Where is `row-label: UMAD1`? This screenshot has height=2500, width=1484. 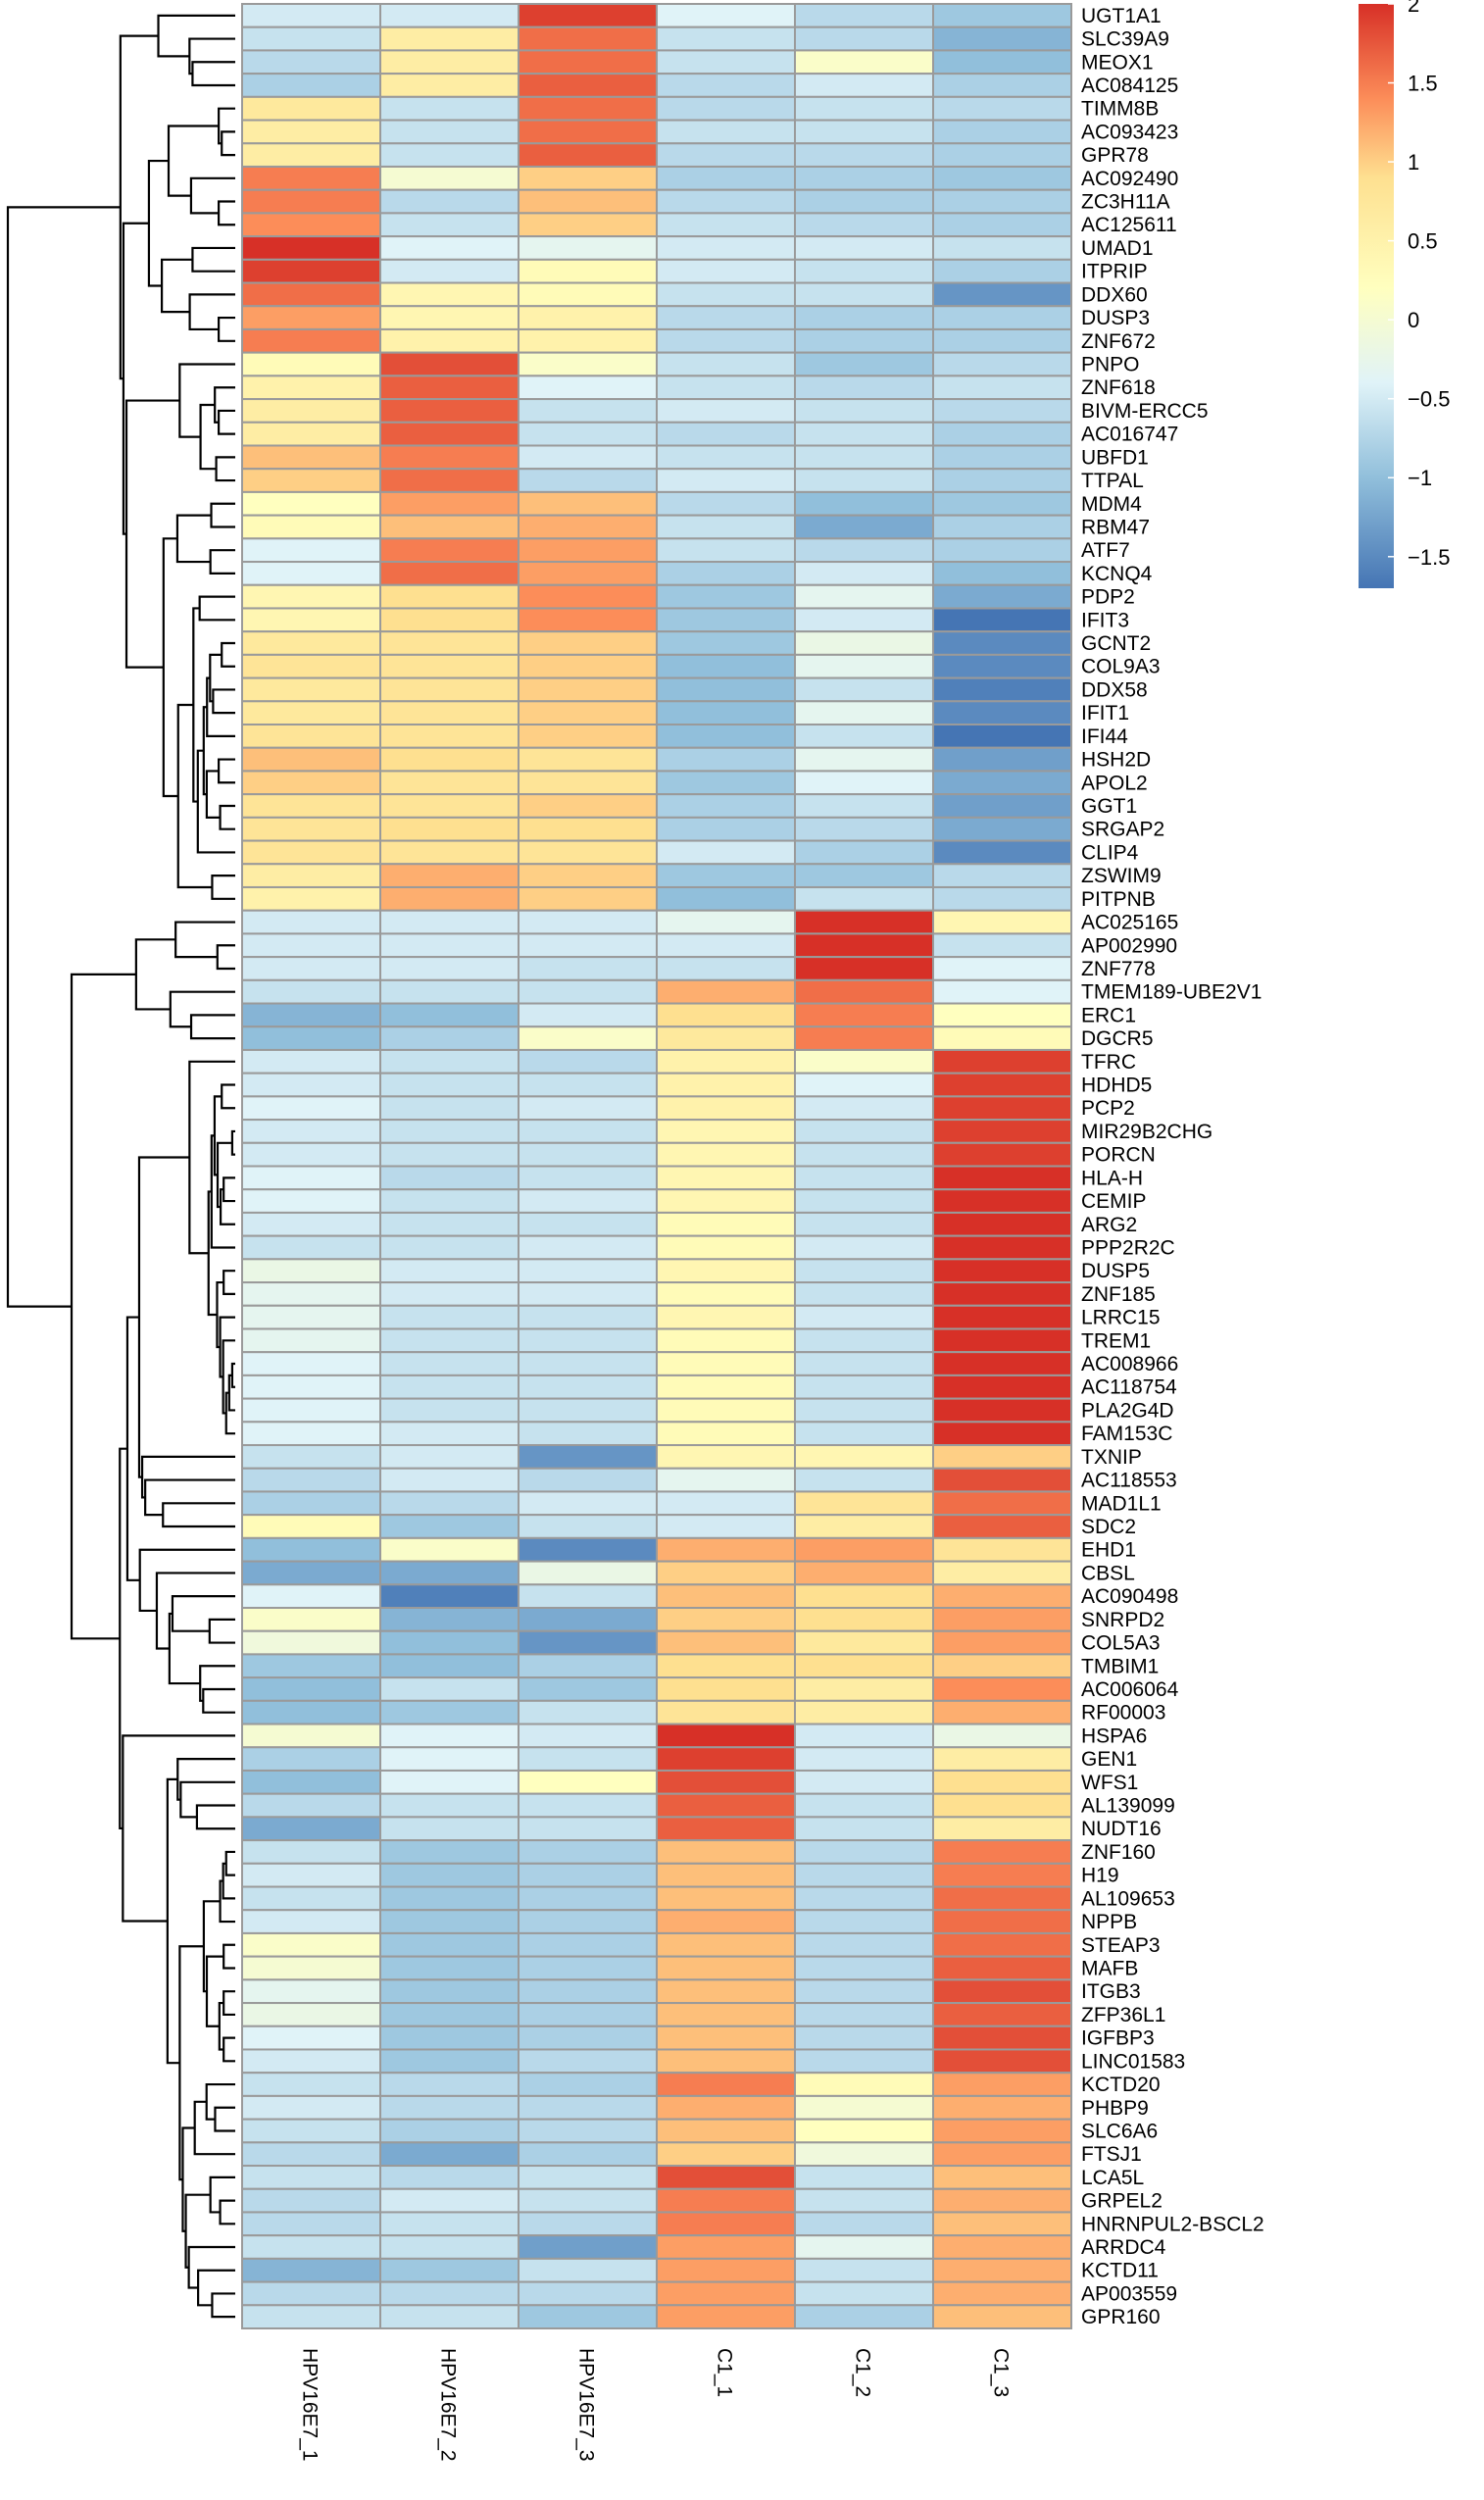 row-label: UMAD1 is located at coordinates (1117, 248).